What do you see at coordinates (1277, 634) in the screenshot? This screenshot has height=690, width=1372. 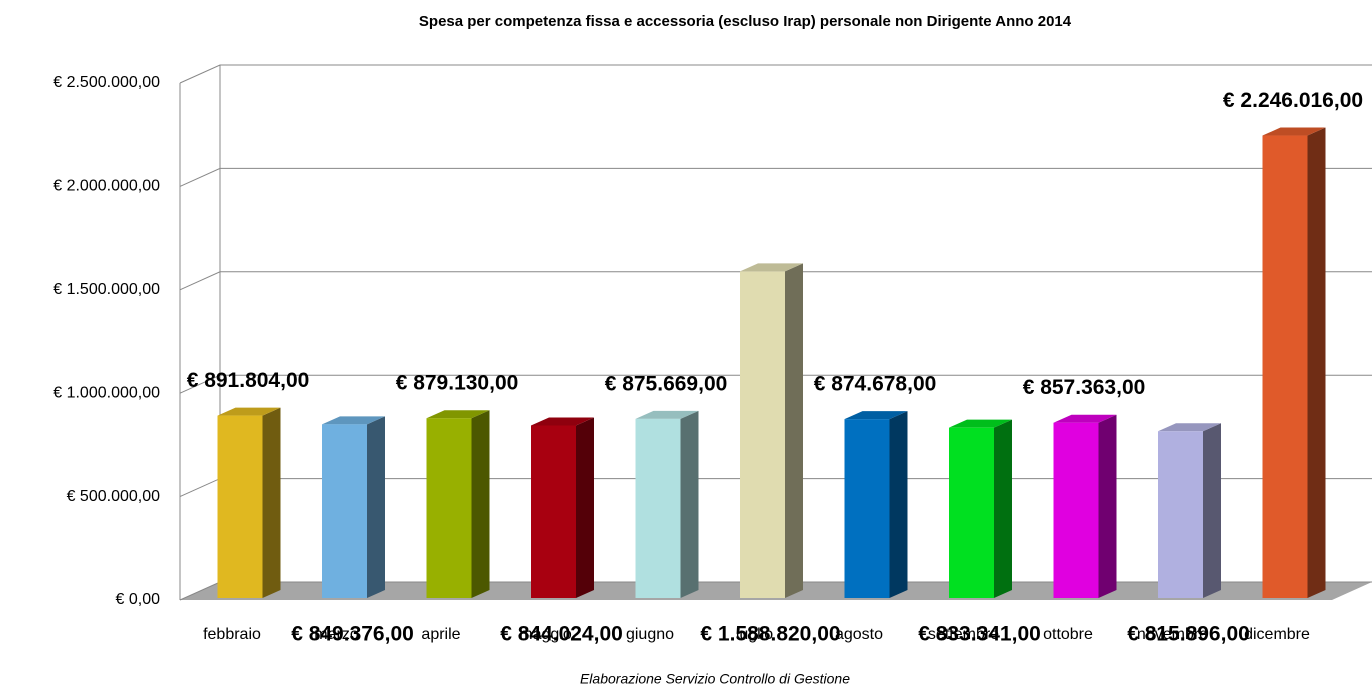 I see `x-tick-label: dicembre` at bounding box center [1277, 634].